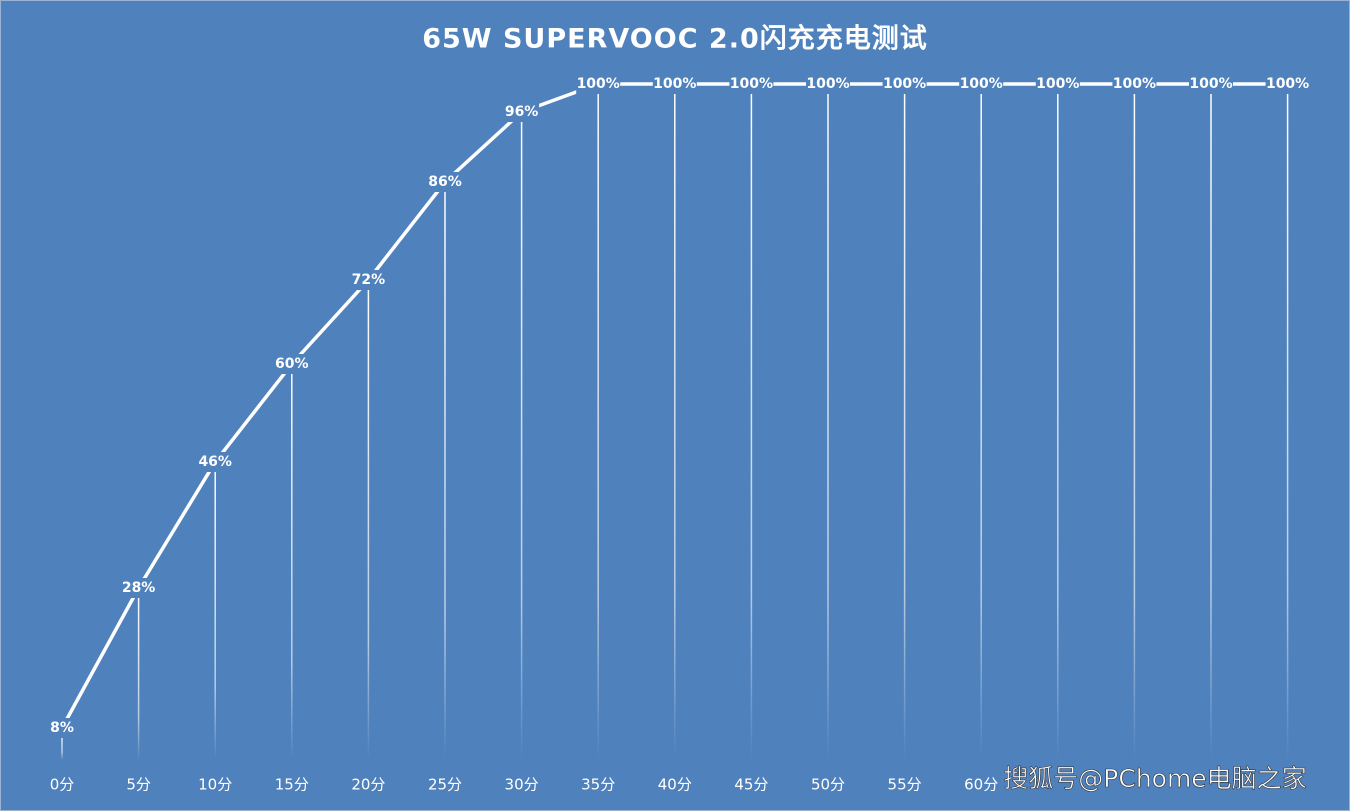 This screenshot has height=811, width=1350. What do you see at coordinates (1154, 778) in the screenshot?
I see `watermark: 搜狐号@PChome电脑之家` at bounding box center [1154, 778].